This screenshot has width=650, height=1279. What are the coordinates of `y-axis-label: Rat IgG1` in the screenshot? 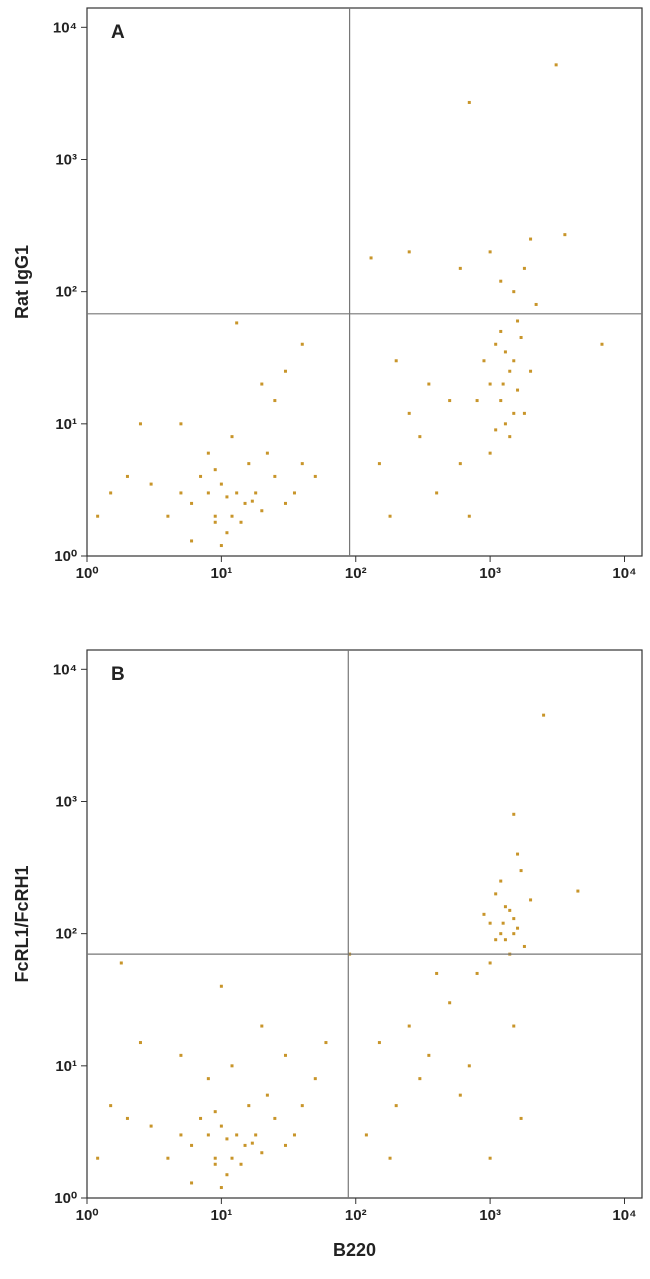 It's located at (22, 282).